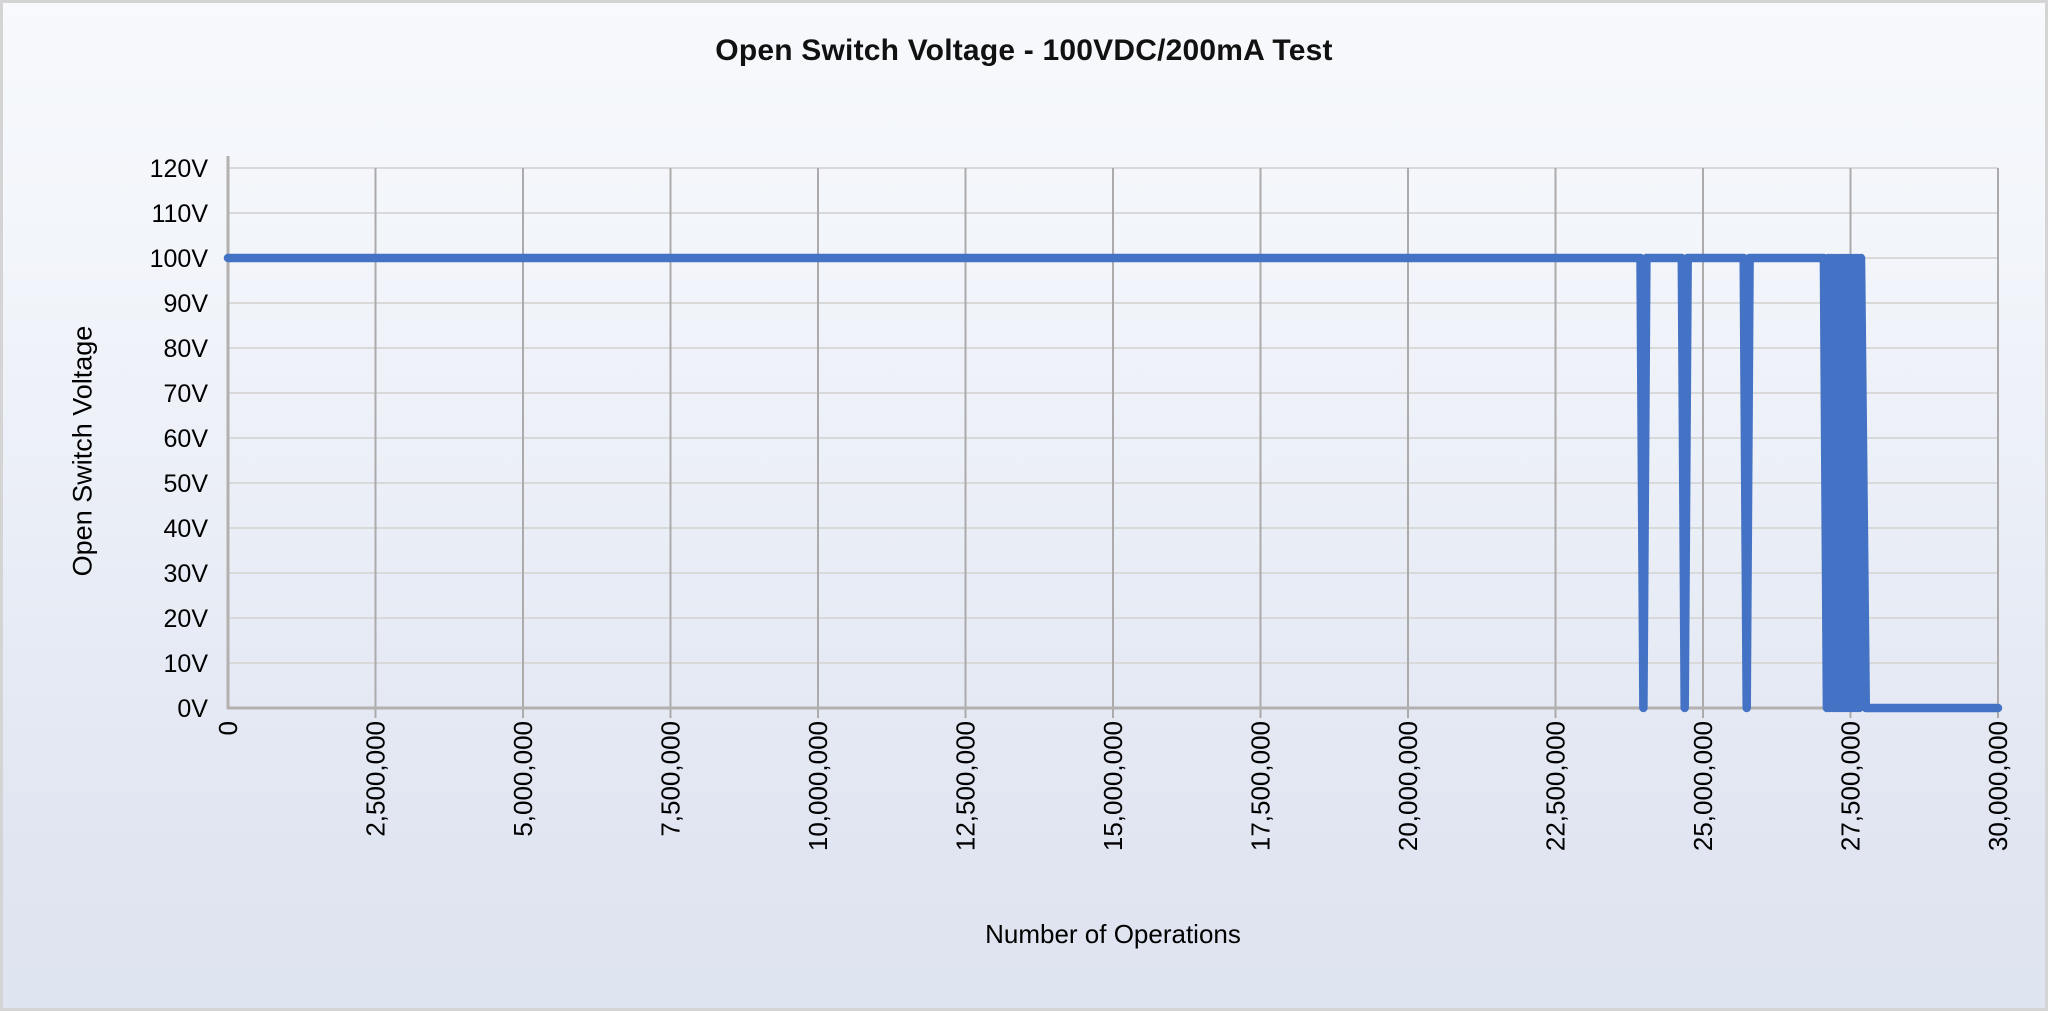 This screenshot has height=1011, width=2048. I want to click on y-tick-label: 0V, so click(192, 709).